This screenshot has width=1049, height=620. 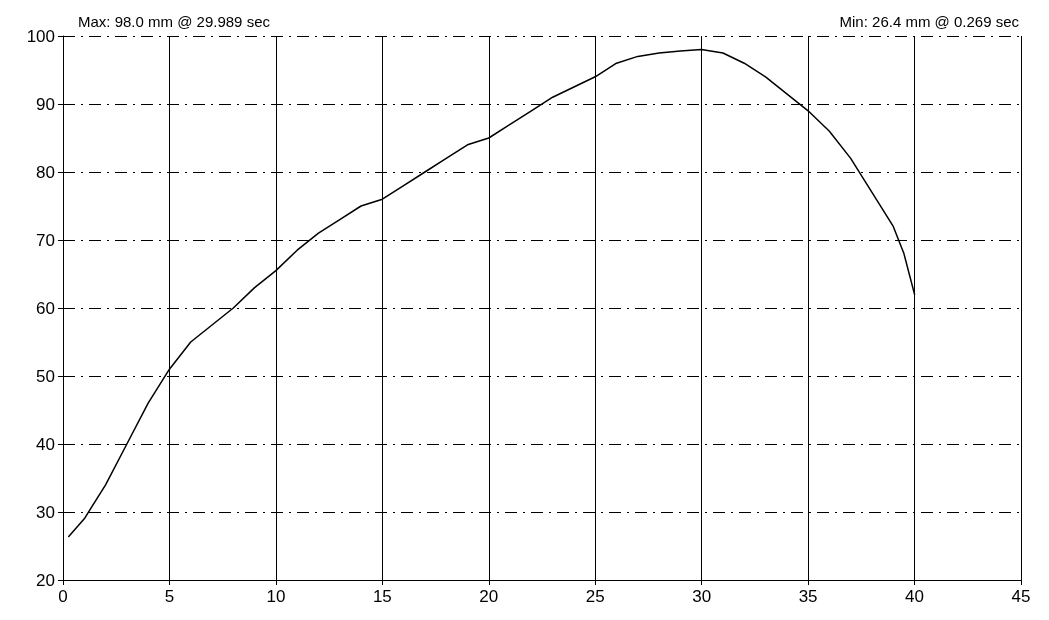 I want to click on x-tick-label: 15, so click(x=382, y=596).